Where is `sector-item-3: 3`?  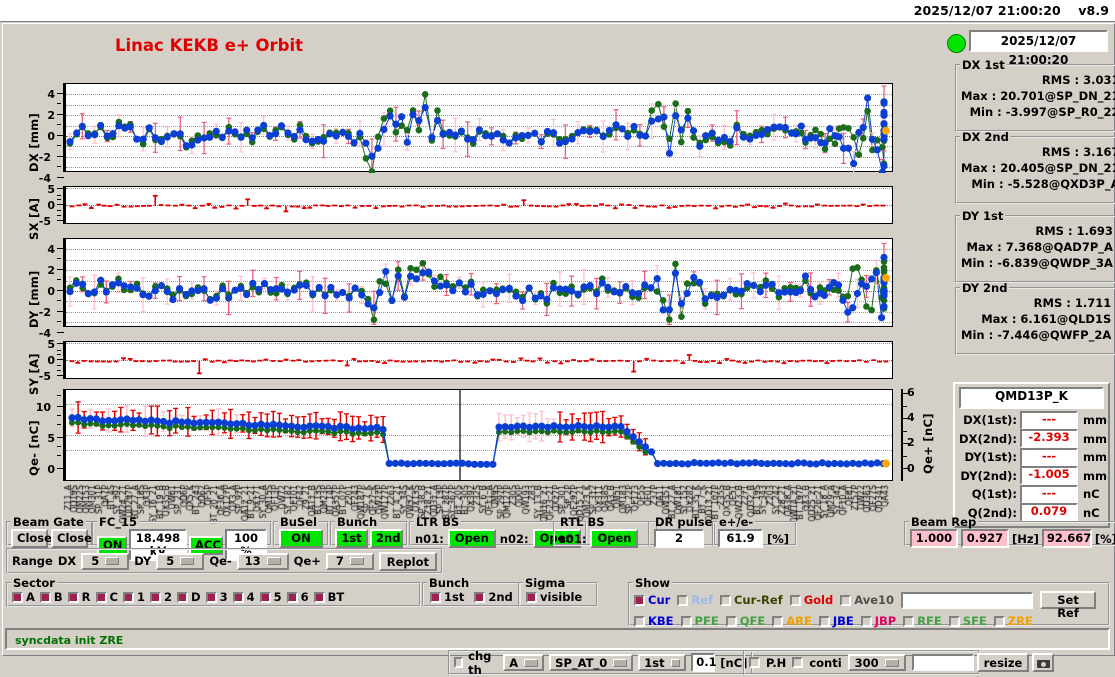
sector-item-3: 3 is located at coordinates (216, 597).